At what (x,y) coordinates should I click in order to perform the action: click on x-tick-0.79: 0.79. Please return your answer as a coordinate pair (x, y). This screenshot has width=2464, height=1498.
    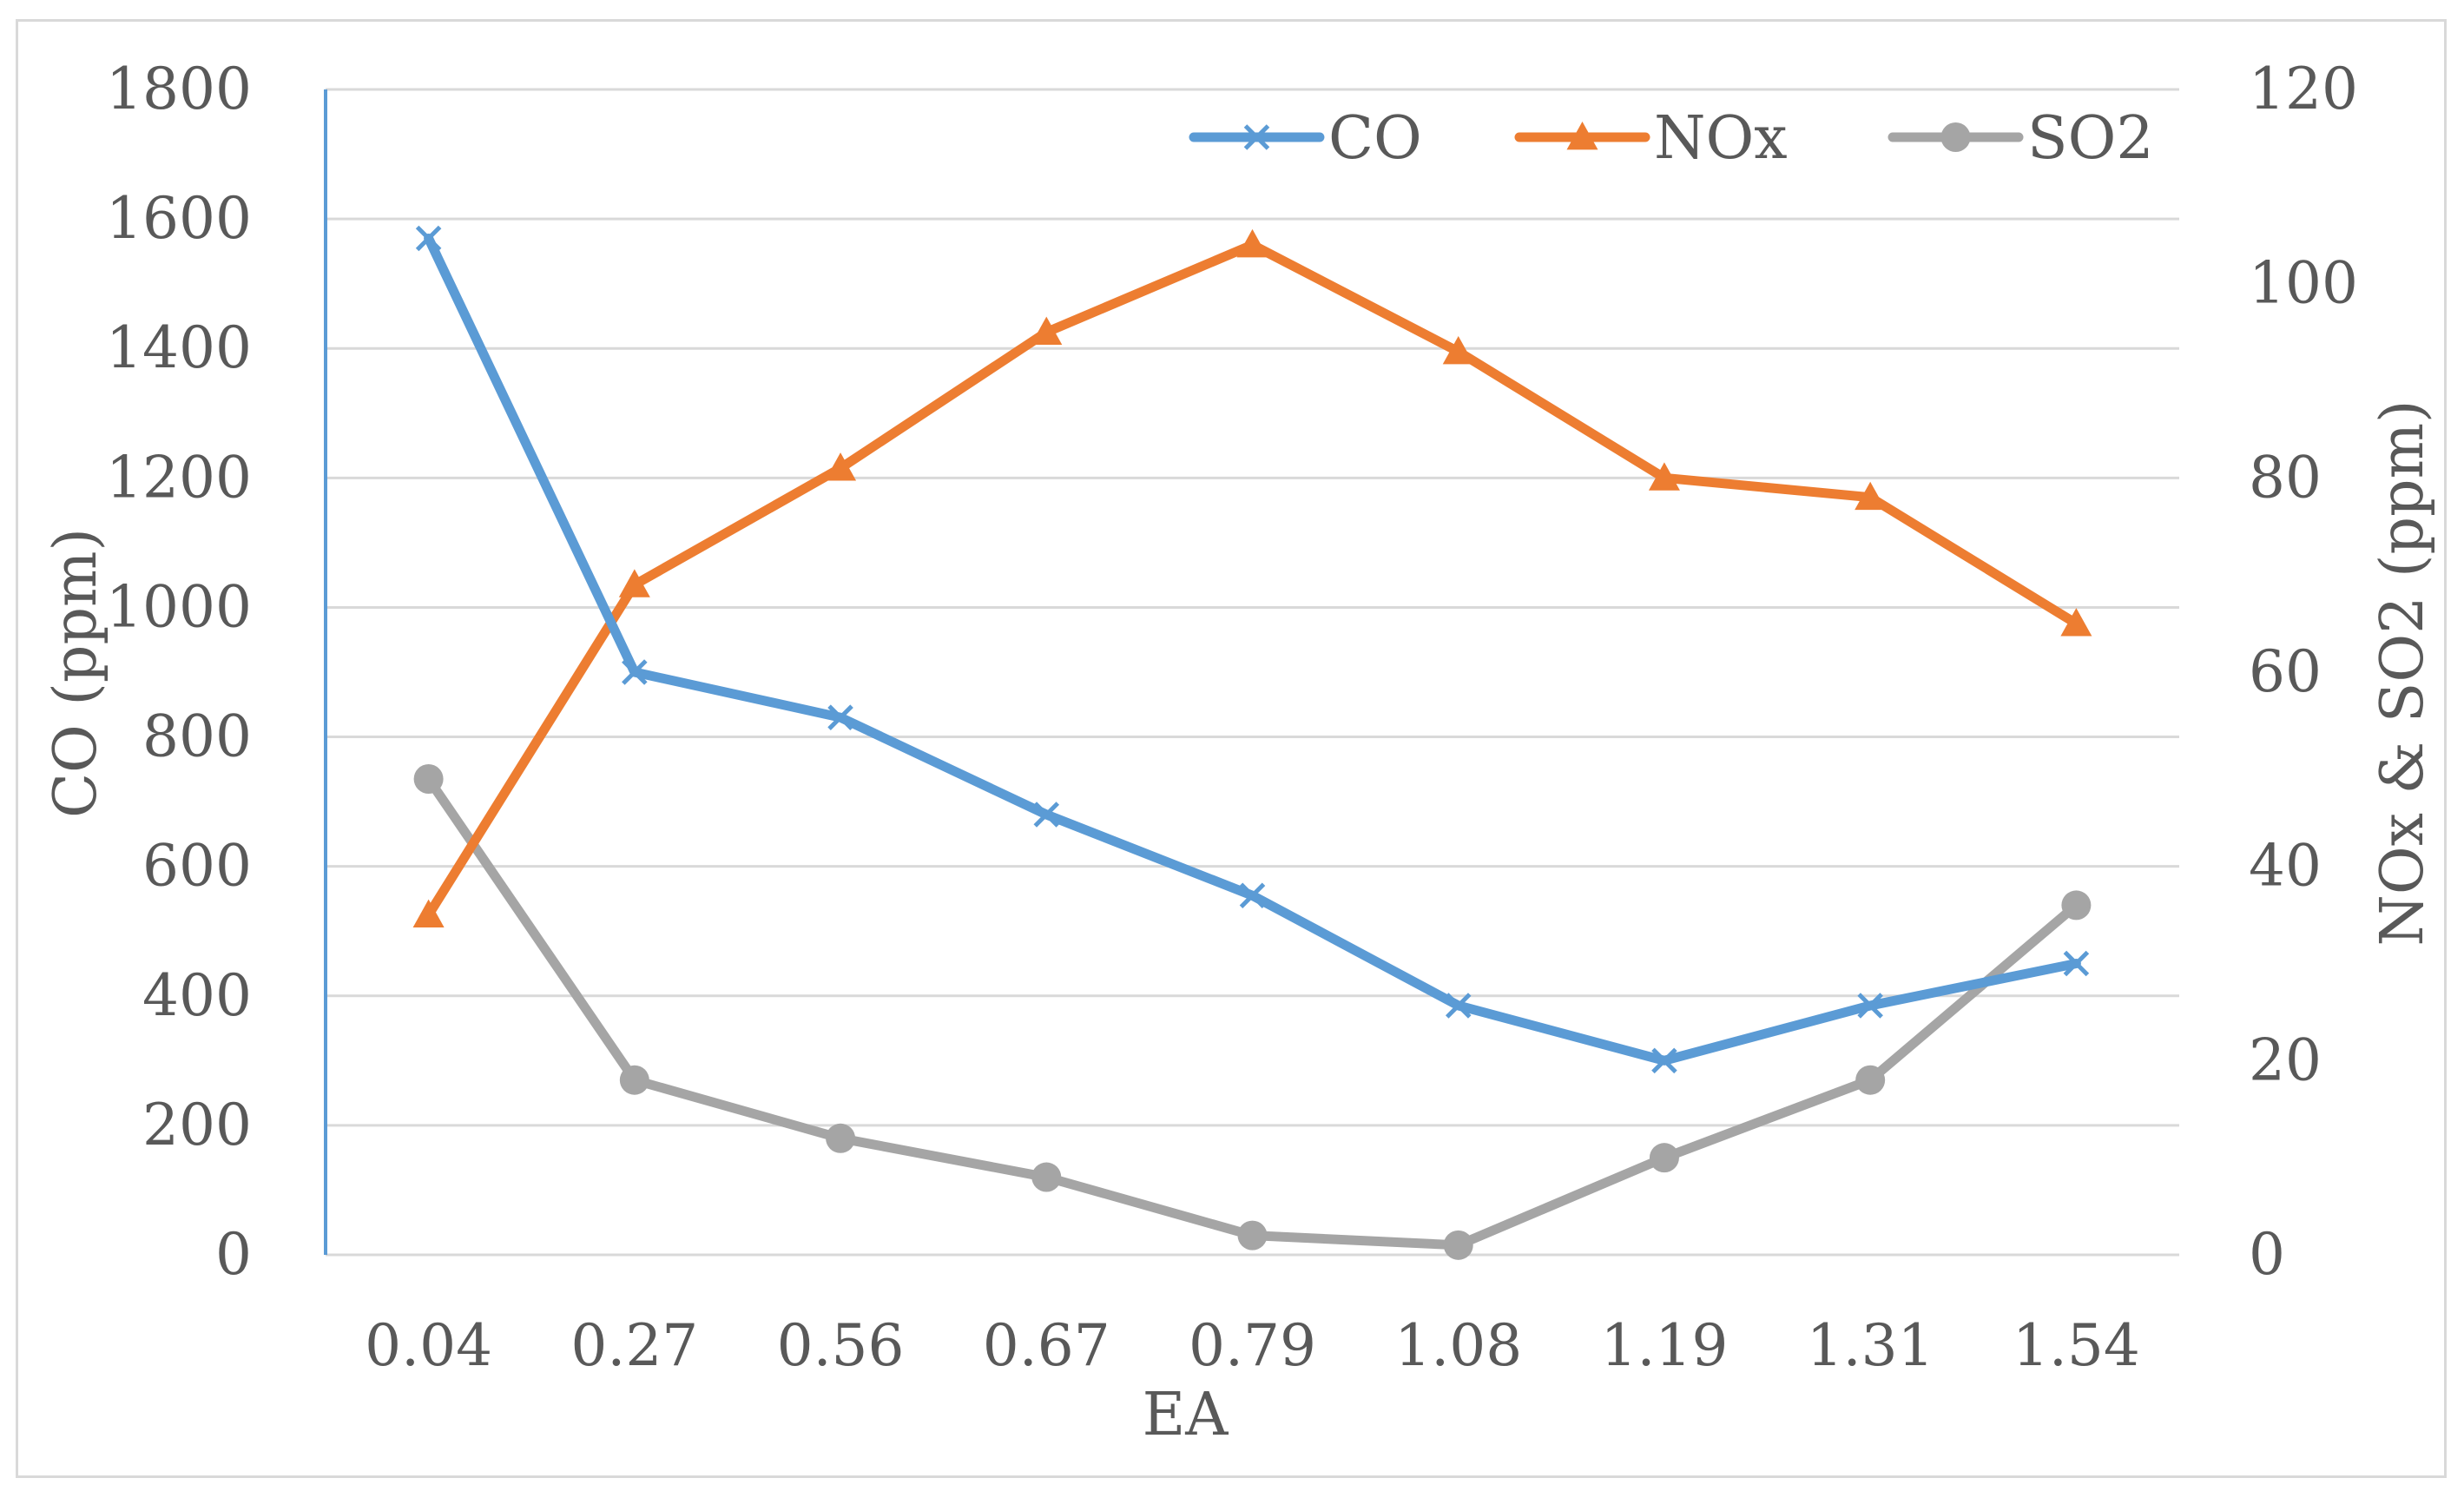
    Looking at the image, I should click on (1252, 1345).